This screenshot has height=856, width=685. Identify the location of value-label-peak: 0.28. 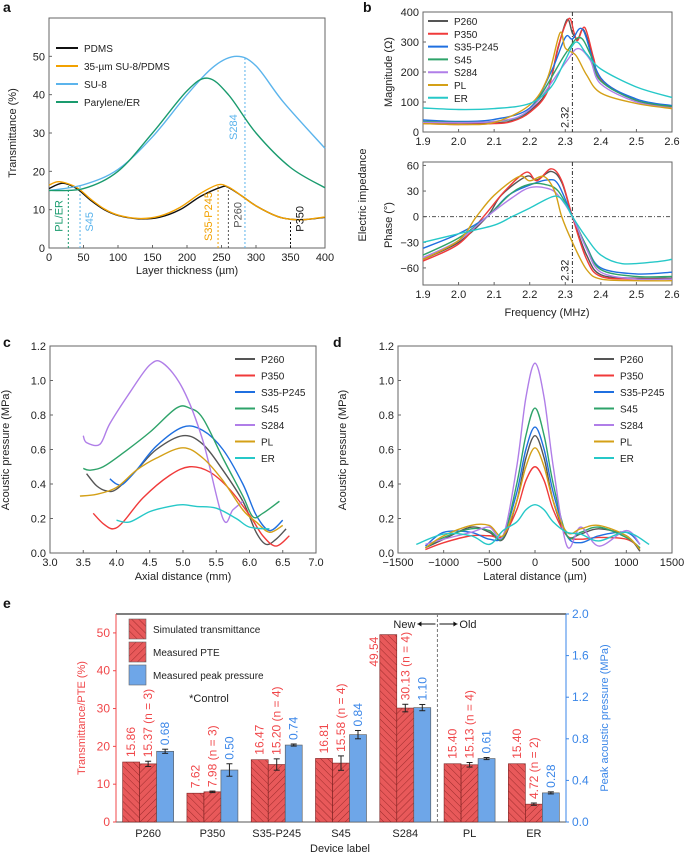
(551, 776).